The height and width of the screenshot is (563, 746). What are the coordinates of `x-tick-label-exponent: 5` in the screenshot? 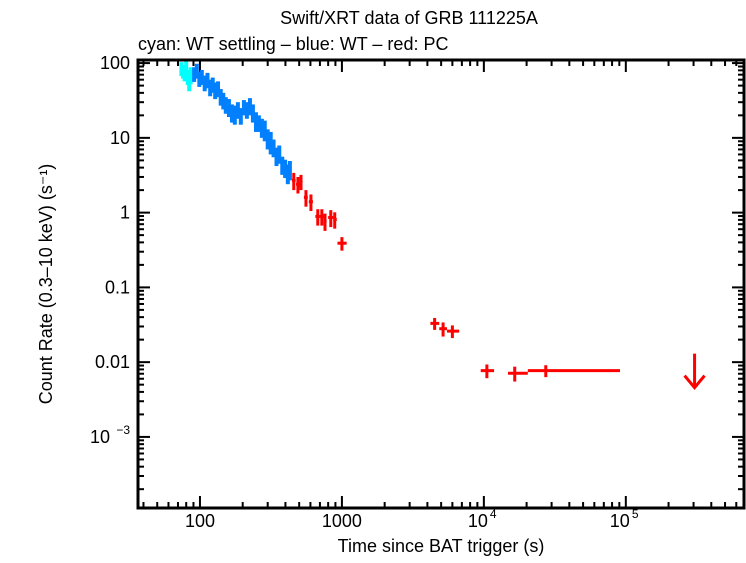 It's located at (635, 514).